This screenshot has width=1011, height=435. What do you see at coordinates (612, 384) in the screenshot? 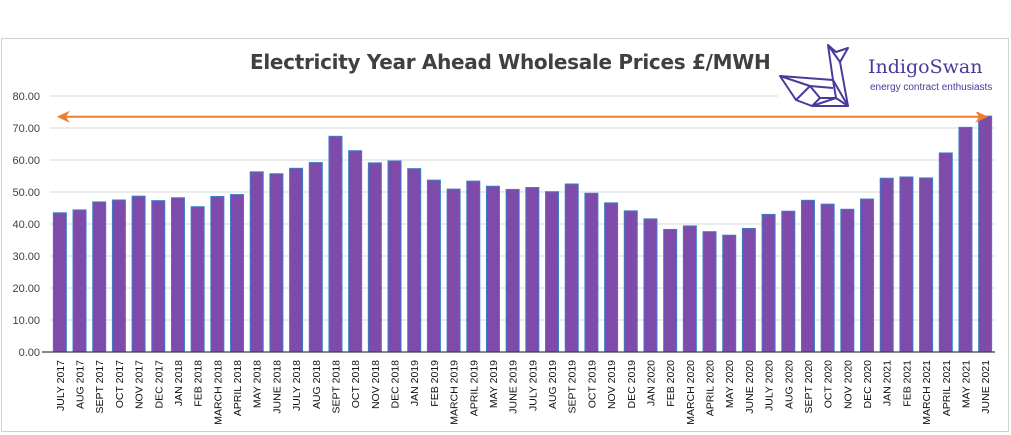
I see `x-tick-label: NOV 2019` at bounding box center [612, 384].